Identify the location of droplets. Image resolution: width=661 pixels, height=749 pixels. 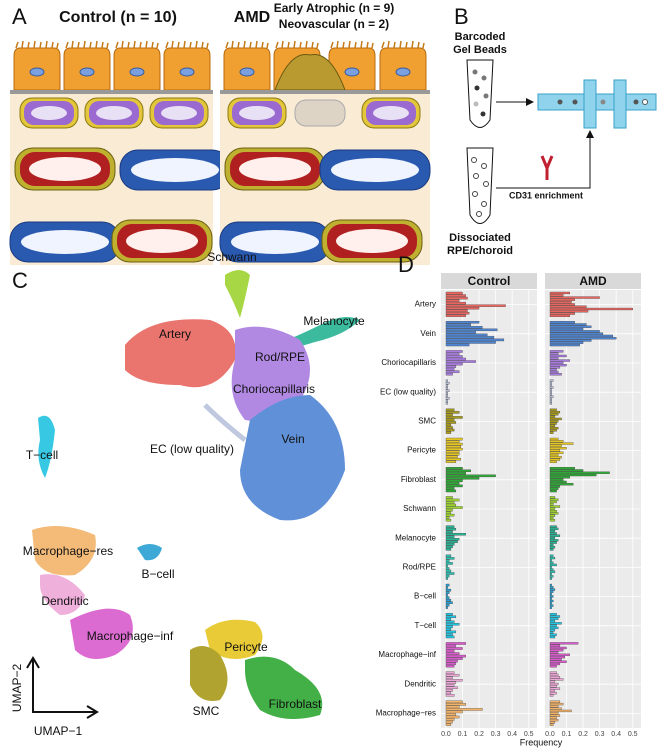
(602, 102).